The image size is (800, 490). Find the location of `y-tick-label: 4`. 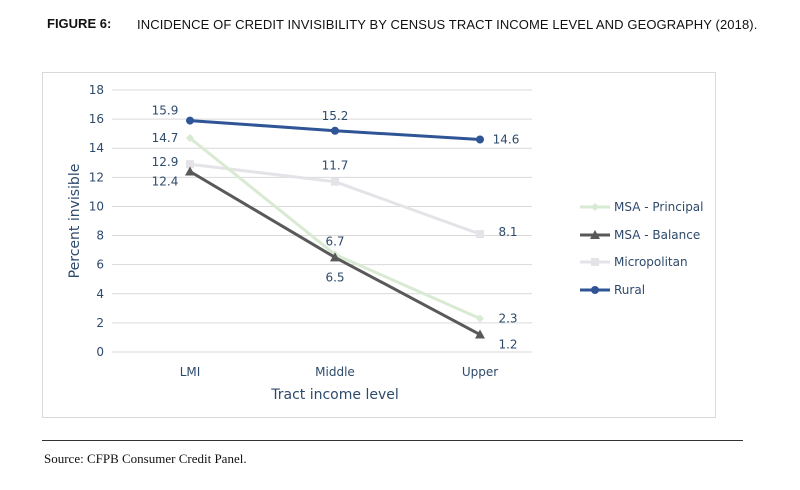

y-tick-label: 4 is located at coordinates (100, 294).